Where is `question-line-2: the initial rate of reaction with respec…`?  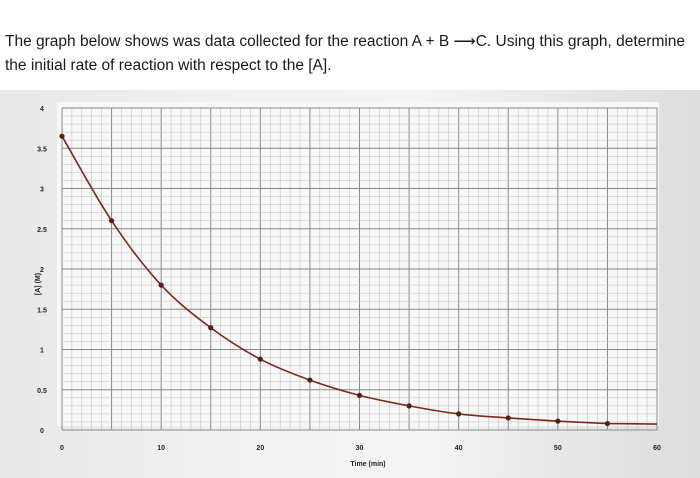
question-line-2: the initial rate of reaction with respec… is located at coordinates (168, 65).